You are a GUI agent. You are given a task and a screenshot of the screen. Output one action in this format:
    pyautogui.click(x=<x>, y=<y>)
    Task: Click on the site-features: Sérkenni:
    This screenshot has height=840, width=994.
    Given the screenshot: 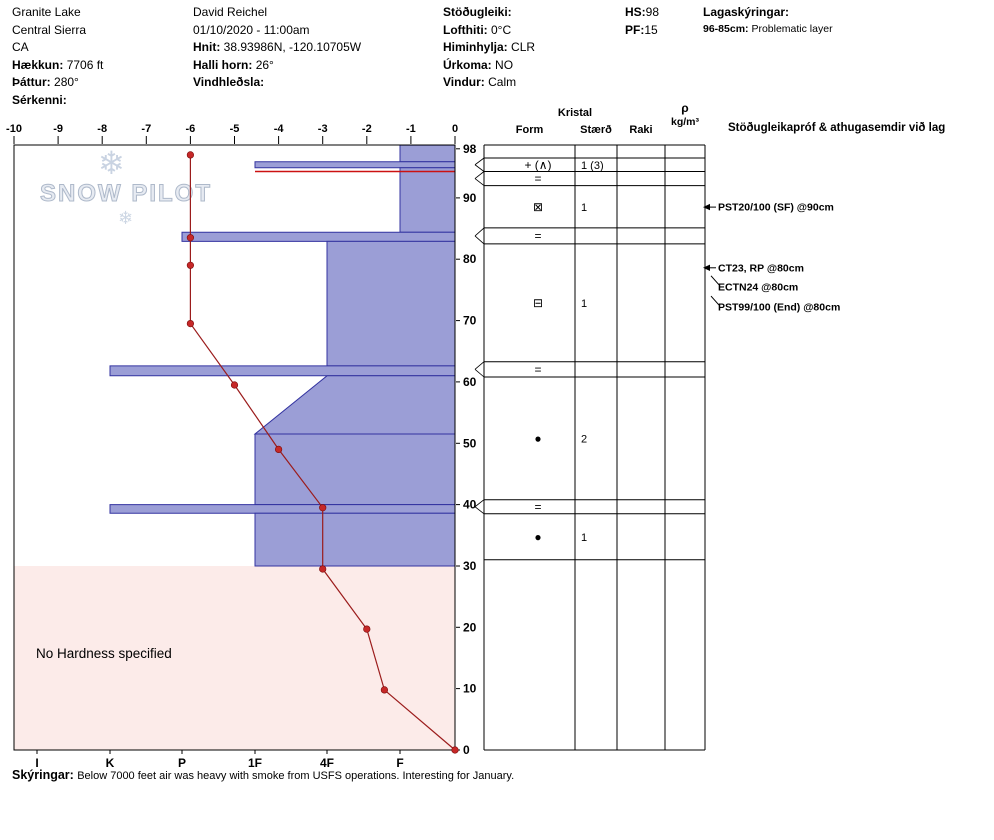 What is the action you would take?
    pyautogui.click(x=39, y=99)
    